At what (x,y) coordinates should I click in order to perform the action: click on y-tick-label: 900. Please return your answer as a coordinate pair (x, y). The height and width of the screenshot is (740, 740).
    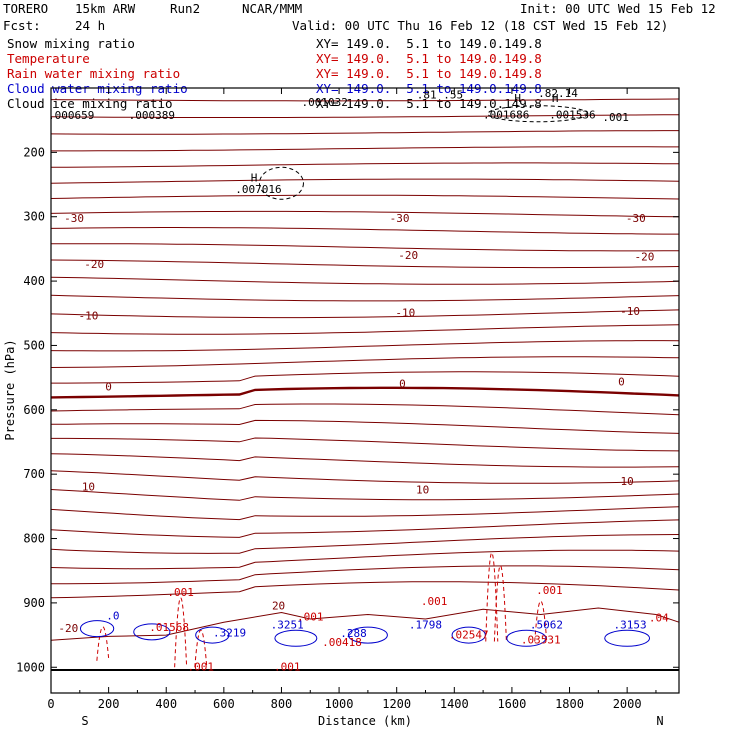
    Looking at the image, I should click on (34, 603).